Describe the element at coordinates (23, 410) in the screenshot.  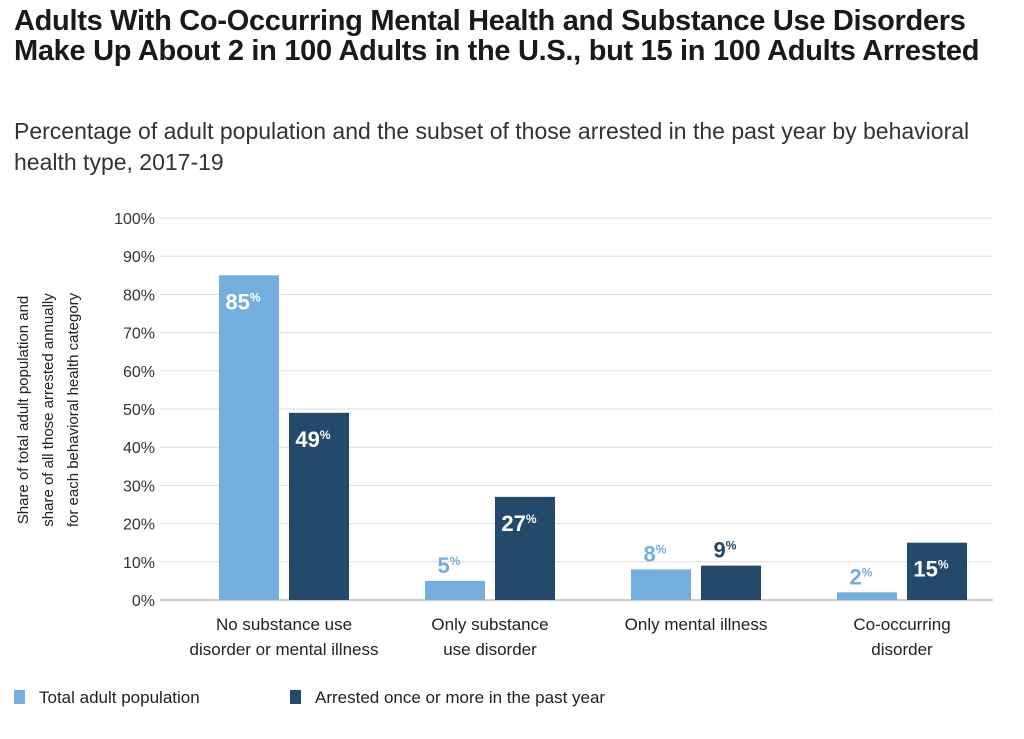
I see `y-axis-label-line: Share of total adult population and` at that location.